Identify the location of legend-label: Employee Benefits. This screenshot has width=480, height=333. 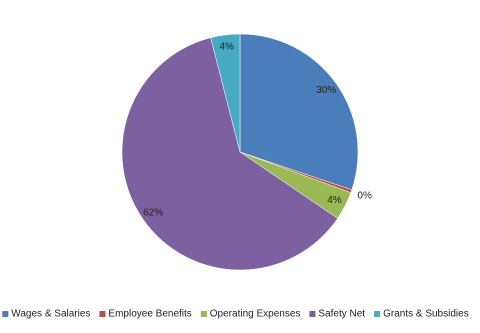
(149, 314).